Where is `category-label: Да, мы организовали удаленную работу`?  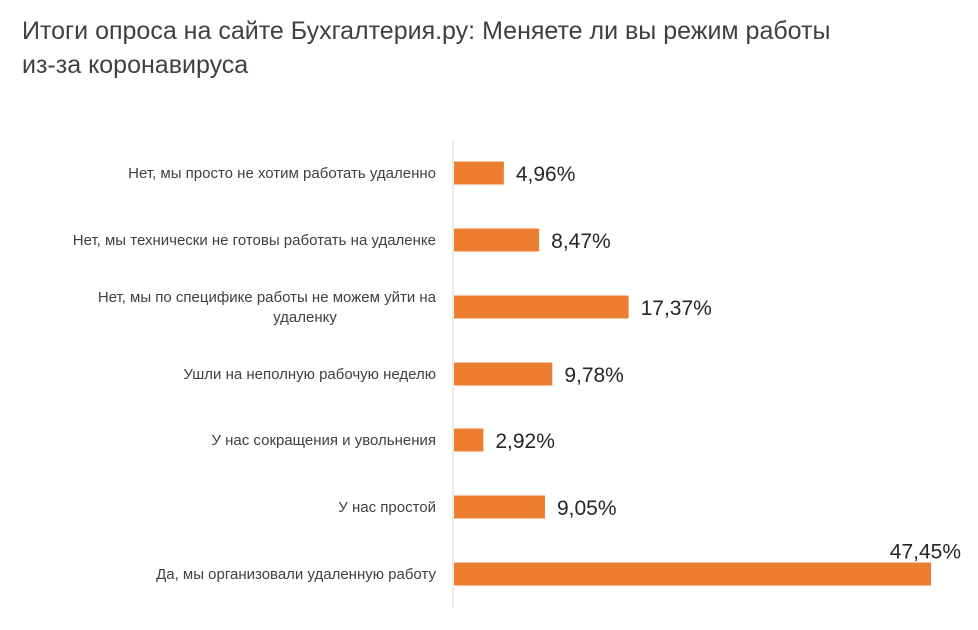
category-label: Да, мы организовали удаленную работу is located at coordinates (296, 574).